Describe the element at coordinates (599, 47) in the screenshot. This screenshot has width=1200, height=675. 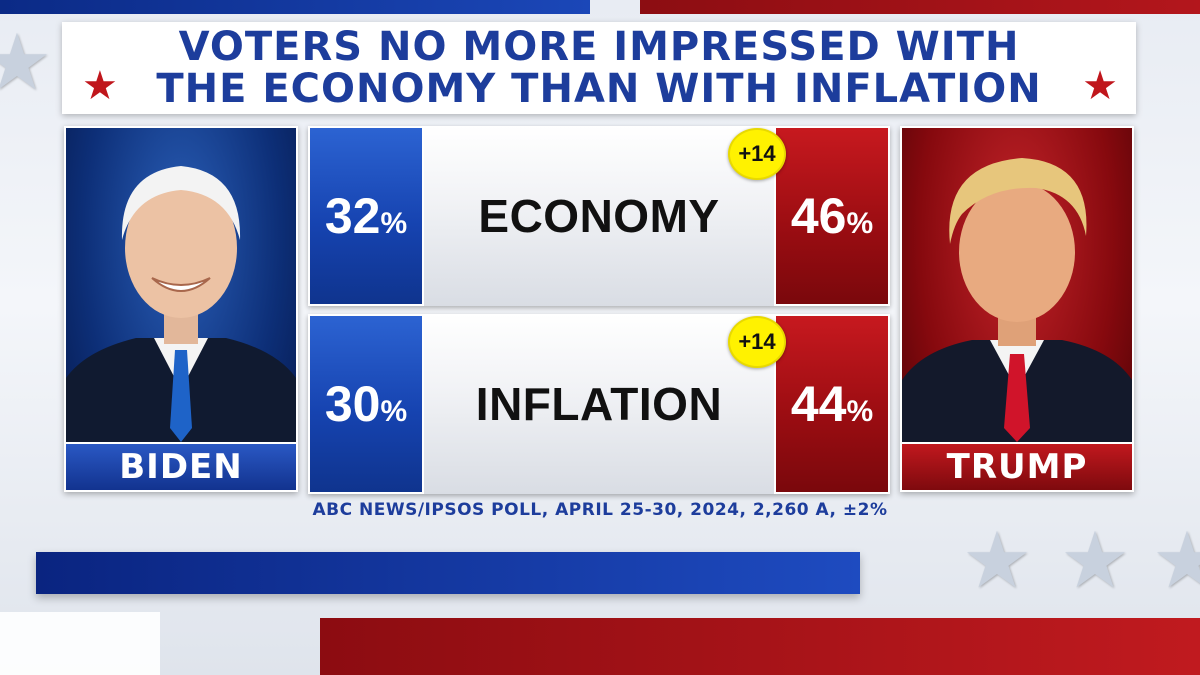
I see `title-line-1: VOTERS NO MORE IMPRESSED WITH` at that location.